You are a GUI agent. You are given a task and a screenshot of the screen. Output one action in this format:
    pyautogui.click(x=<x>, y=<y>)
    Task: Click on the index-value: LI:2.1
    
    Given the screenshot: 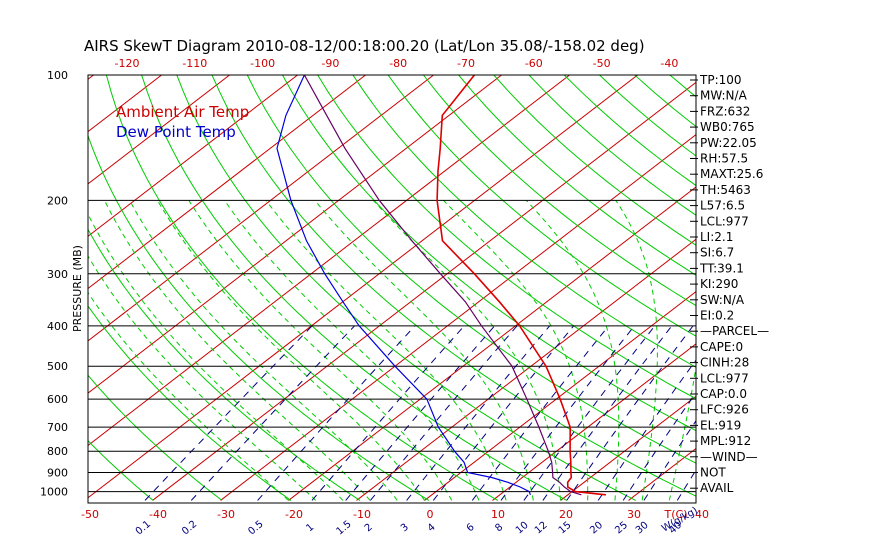 What is the action you would take?
    pyautogui.click(x=716, y=237)
    